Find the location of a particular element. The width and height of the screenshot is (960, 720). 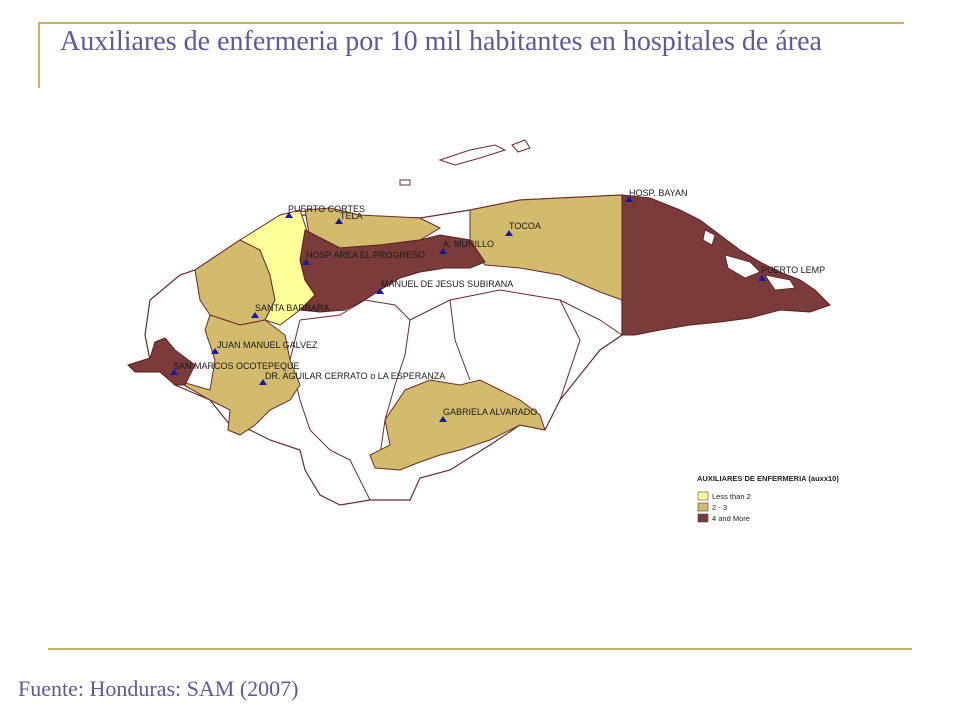

hospital-murillo: A. MURILLO is located at coordinates (466, 246).